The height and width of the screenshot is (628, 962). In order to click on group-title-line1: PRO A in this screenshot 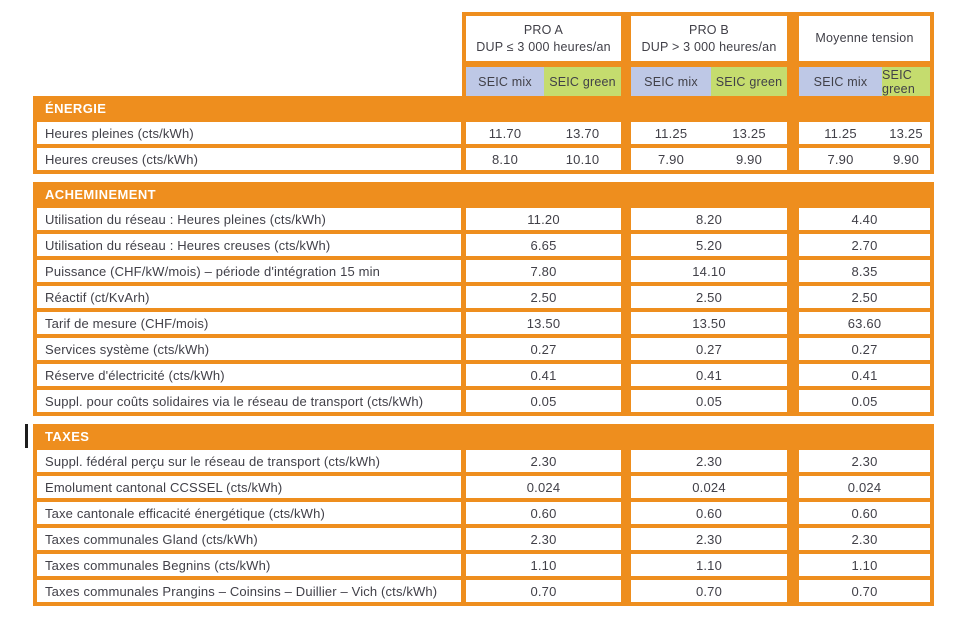, I will do `click(543, 29)`.